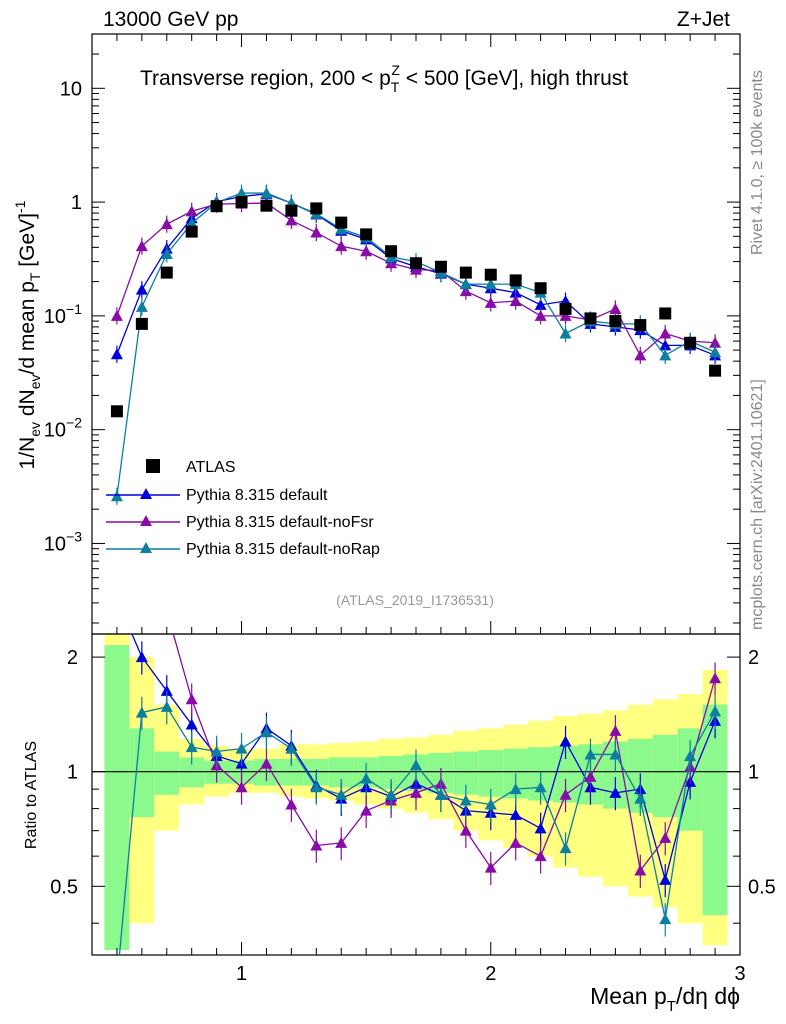 The height and width of the screenshot is (1024, 786). I want to click on ratio-y-tick-label-right: 1, so click(753, 773).